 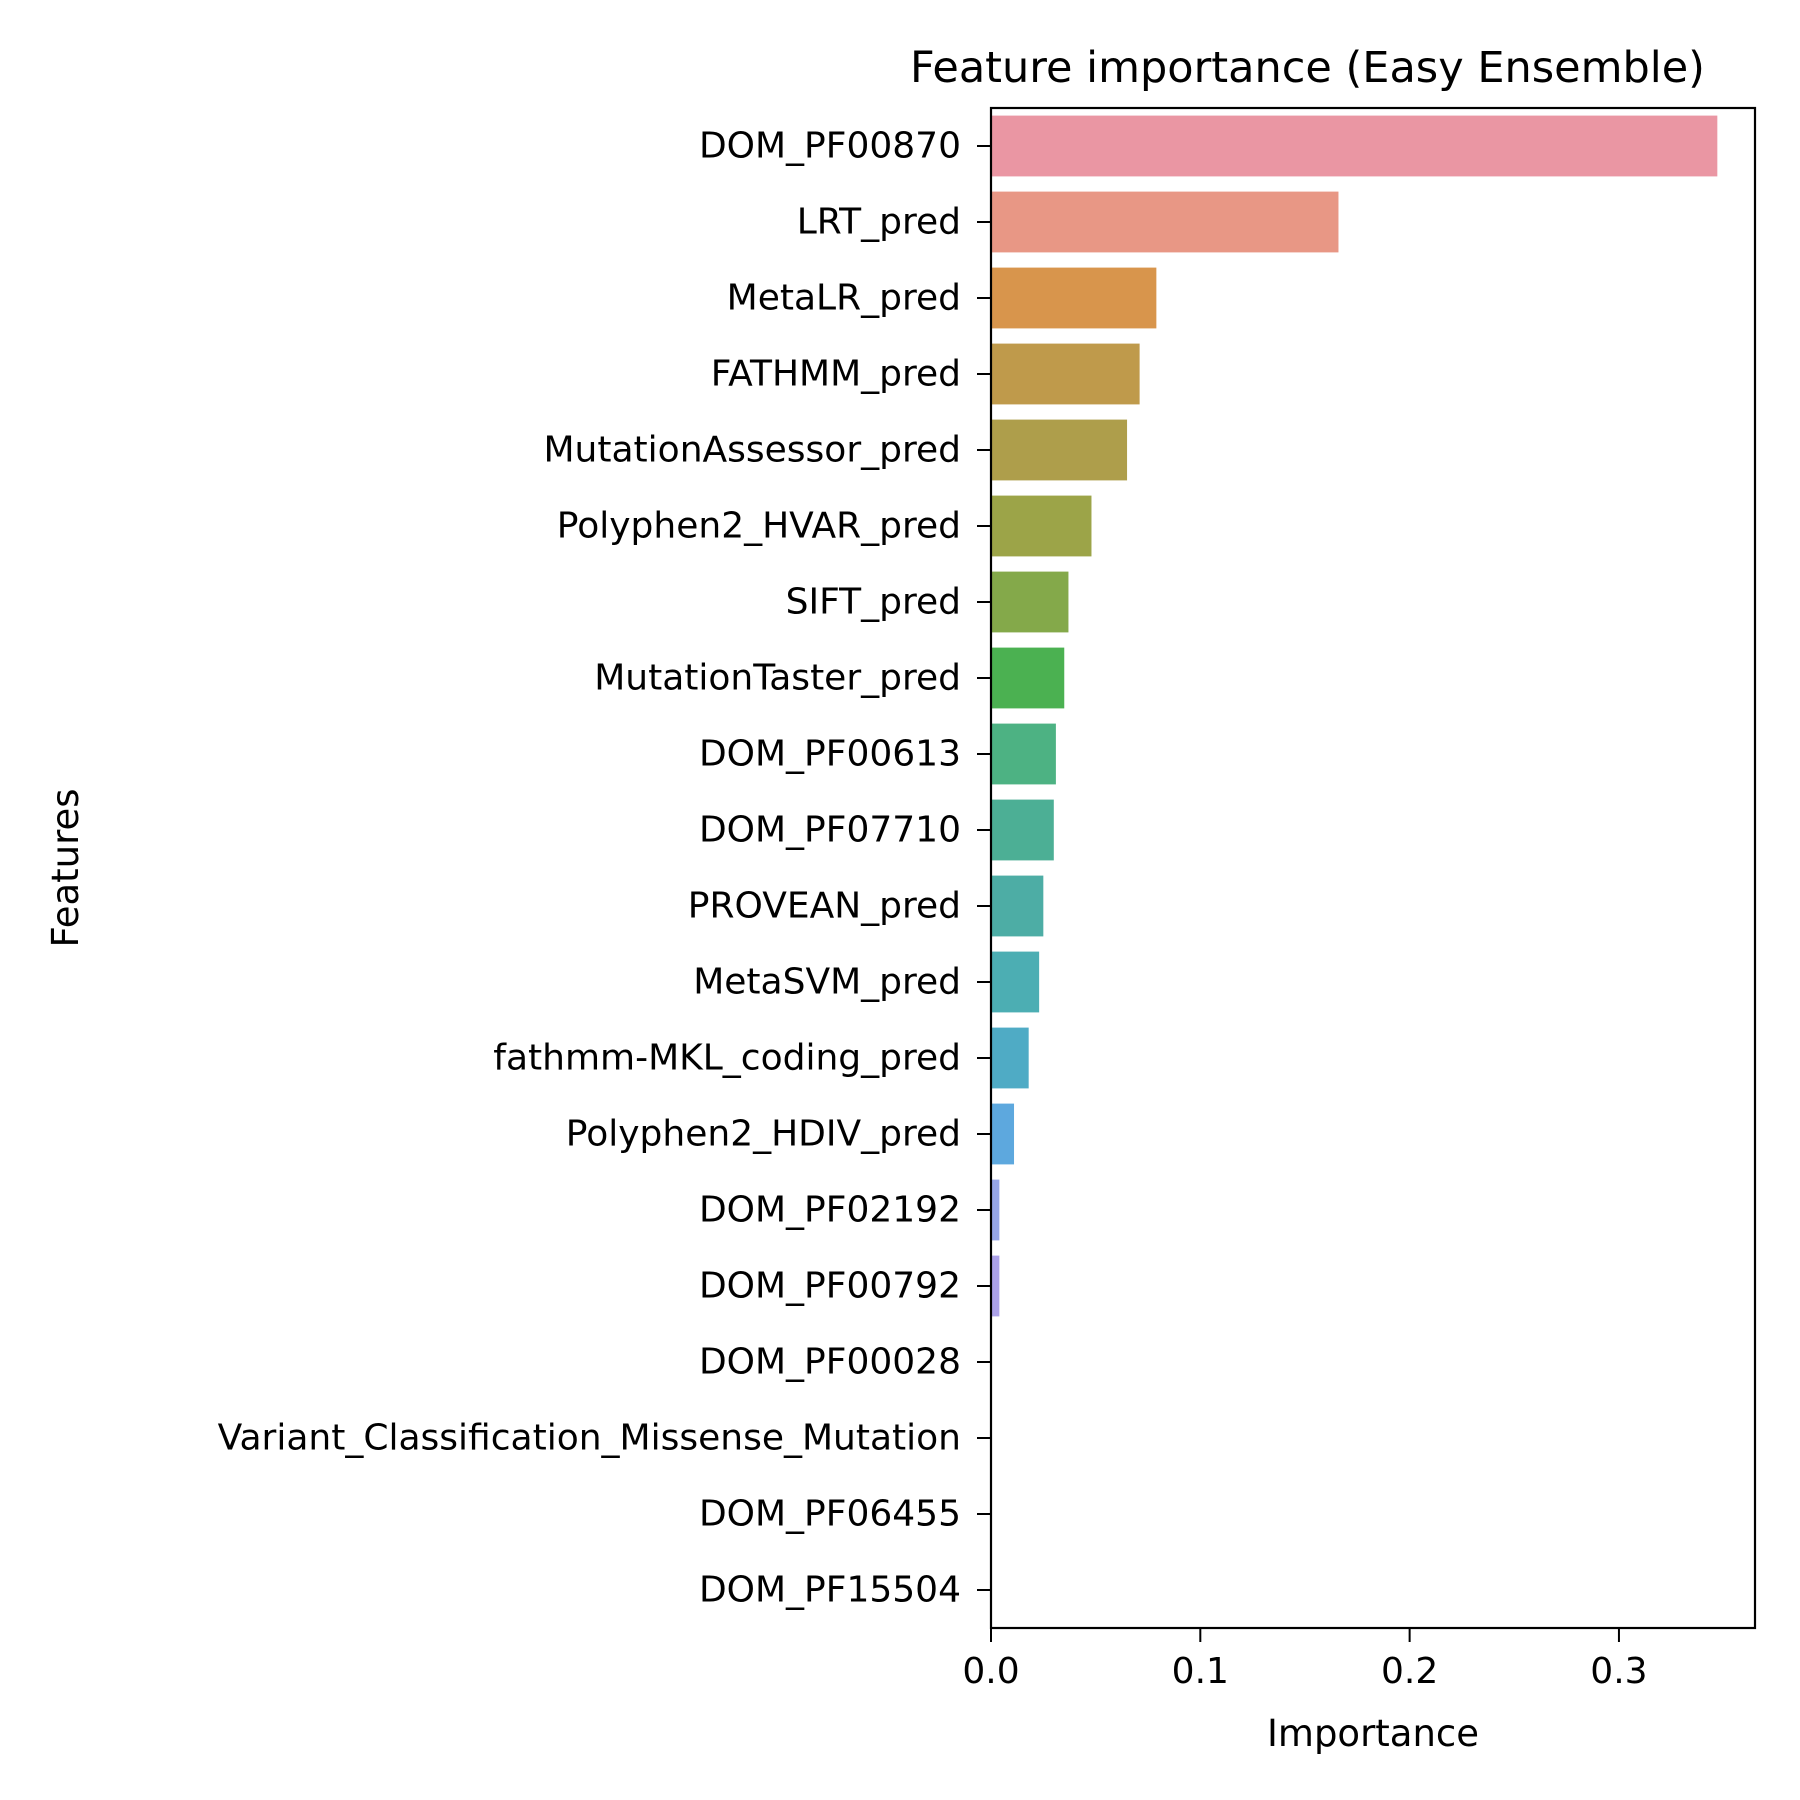 What do you see at coordinates (1307, 68) in the screenshot?
I see `chart-title: Feature importance (Easy Ensemble)` at bounding box center [1307, 68].